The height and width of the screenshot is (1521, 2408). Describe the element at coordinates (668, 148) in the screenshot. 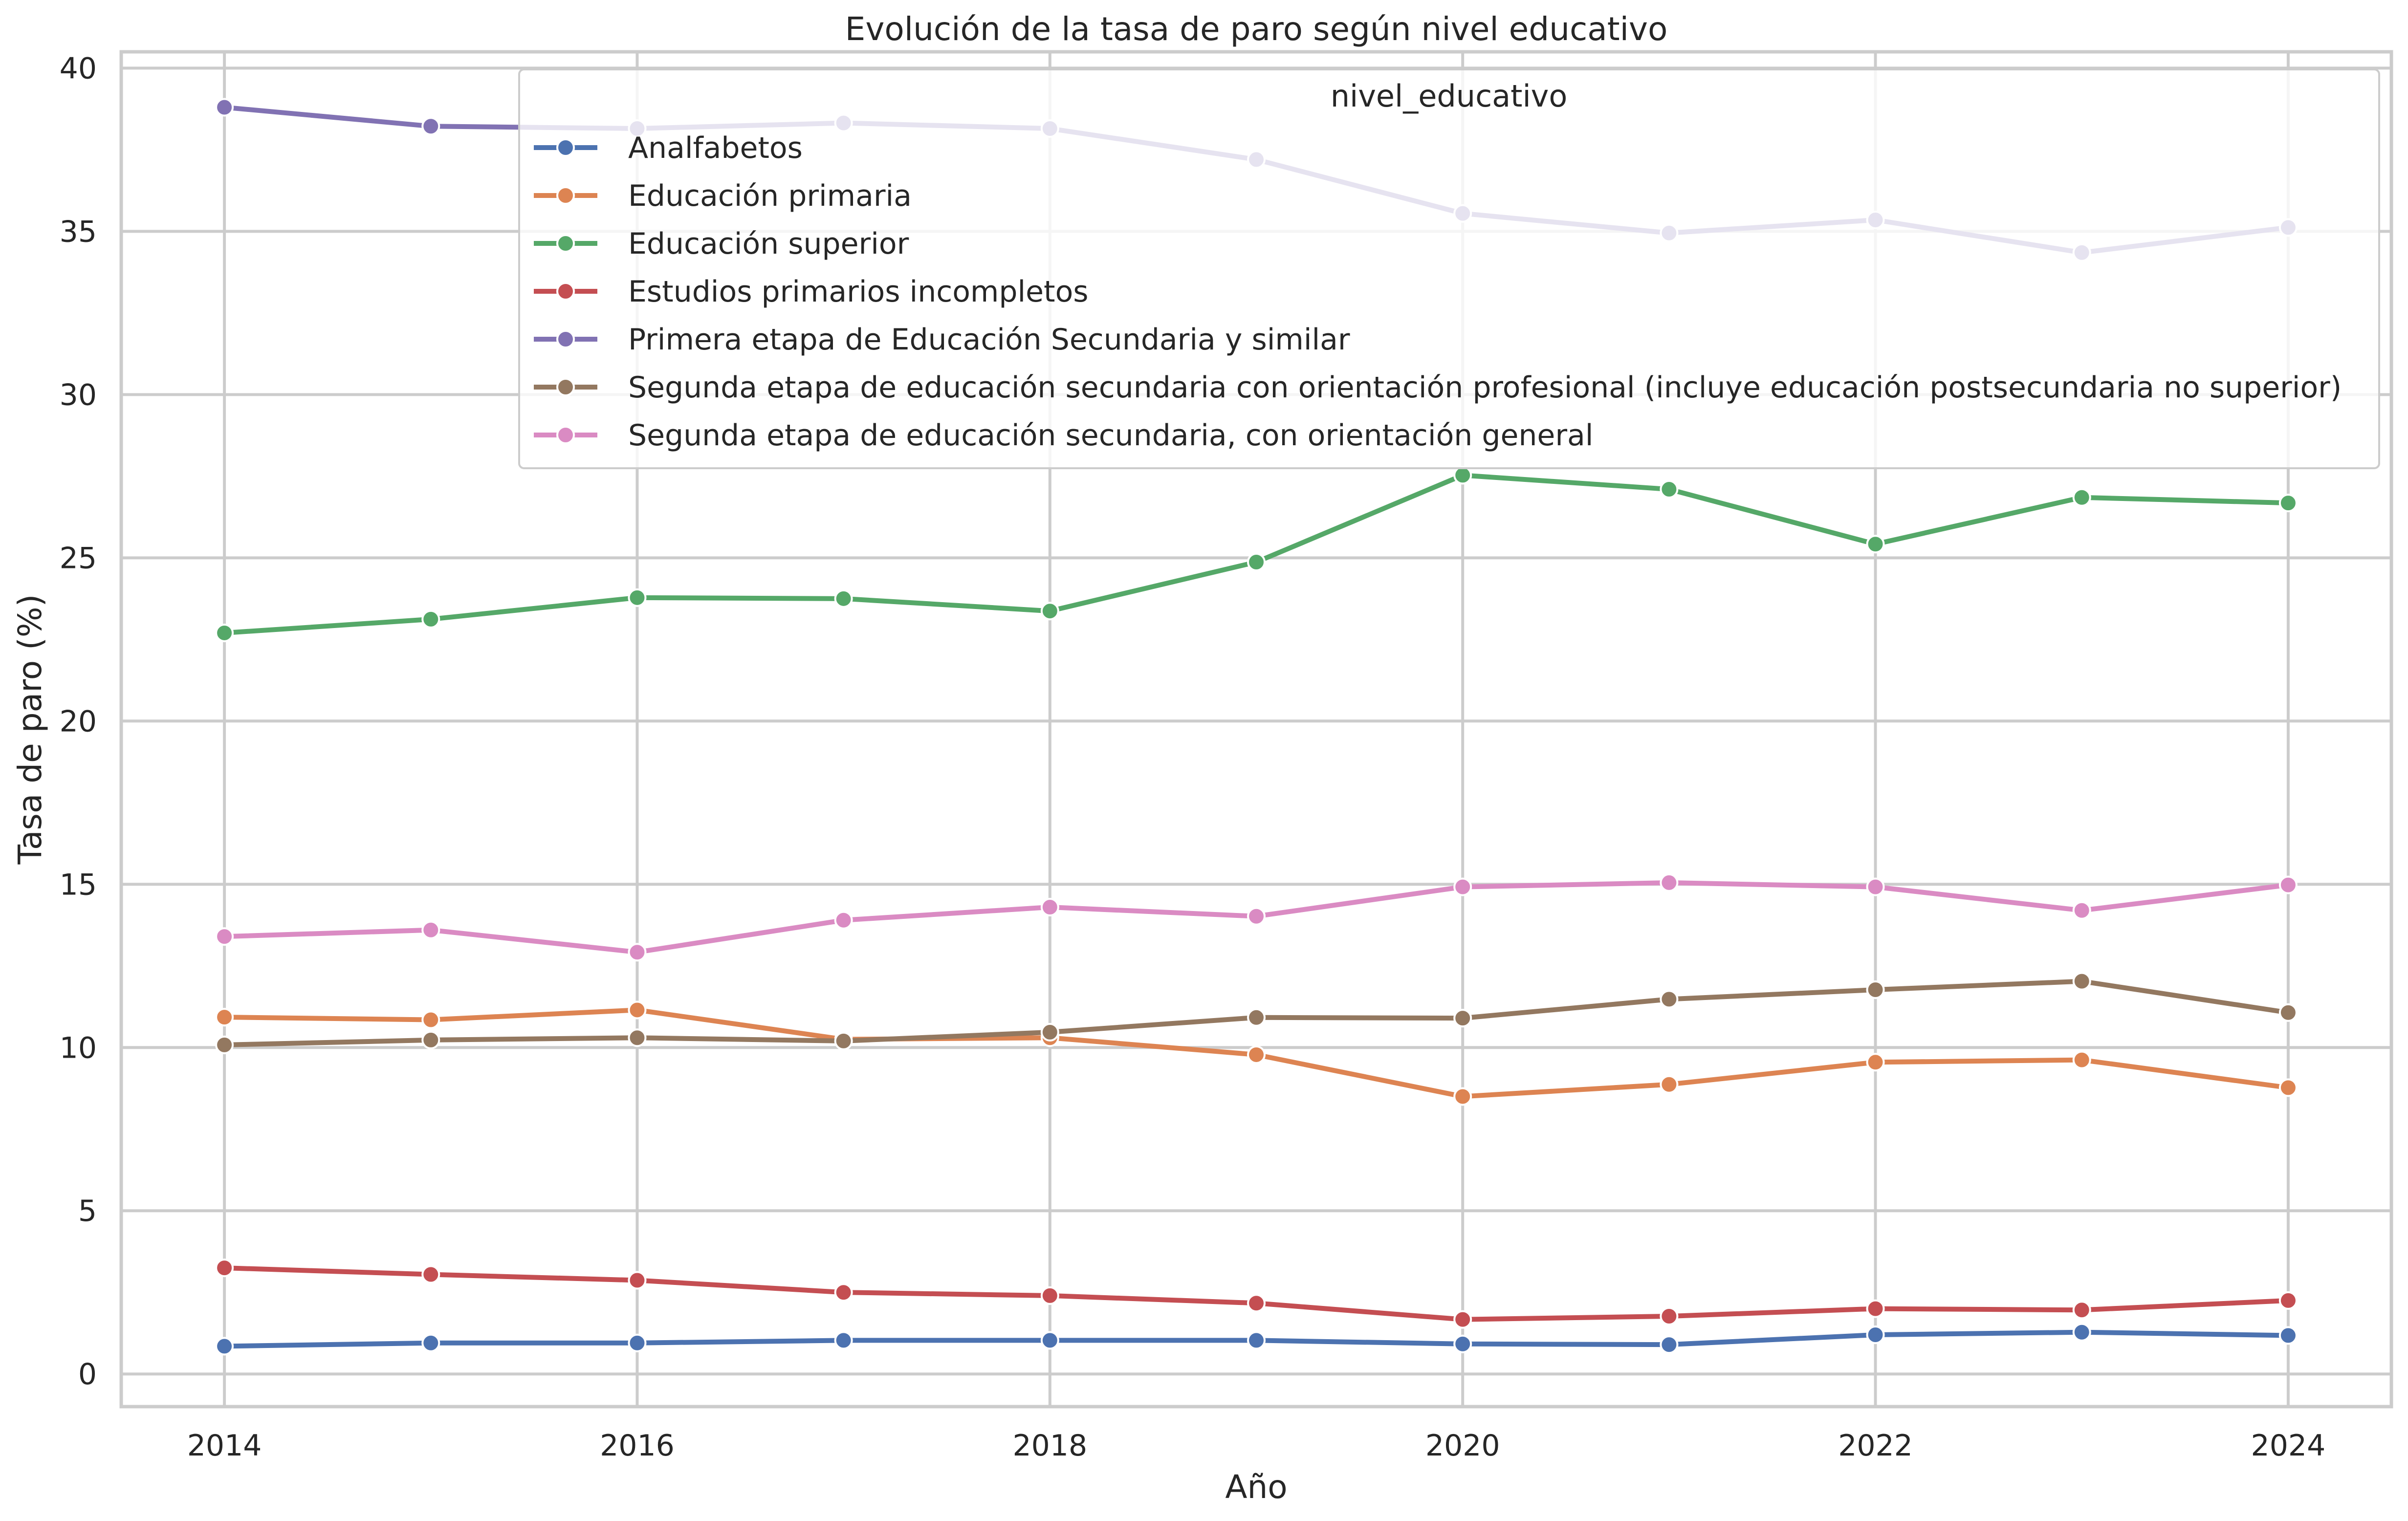

I see `legend-item: Analfabetos` at that location.